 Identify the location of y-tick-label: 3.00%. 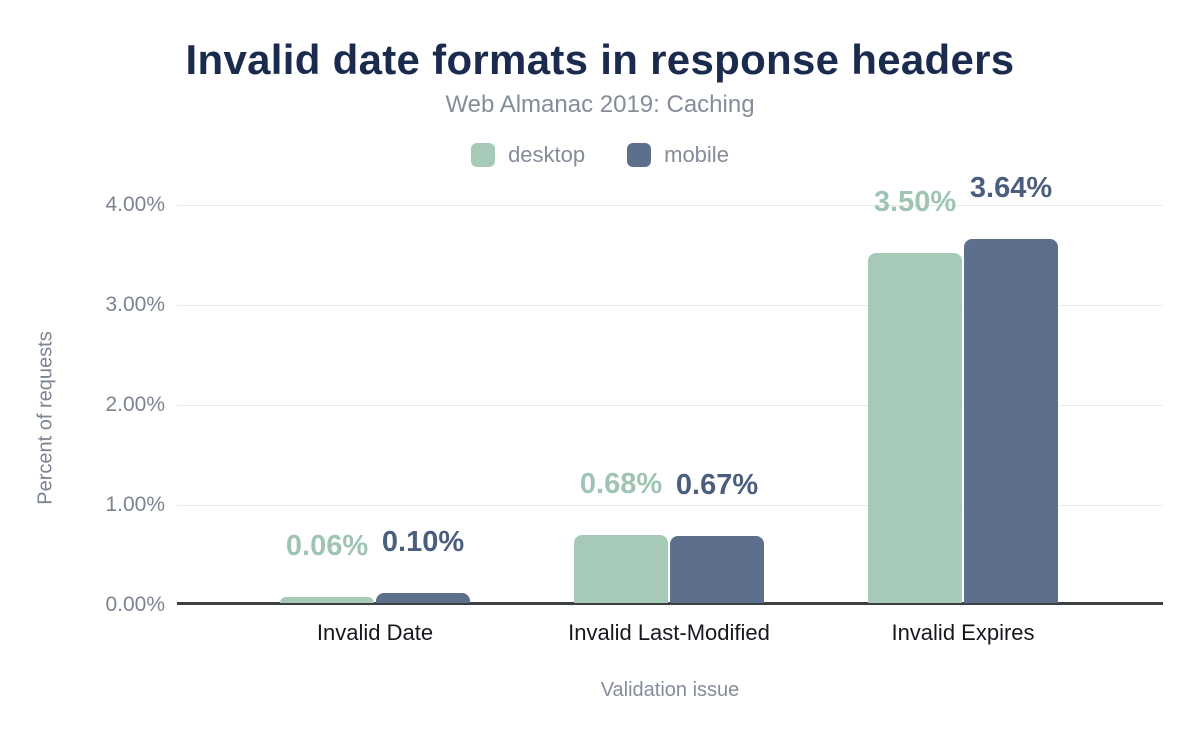
(135, 304).